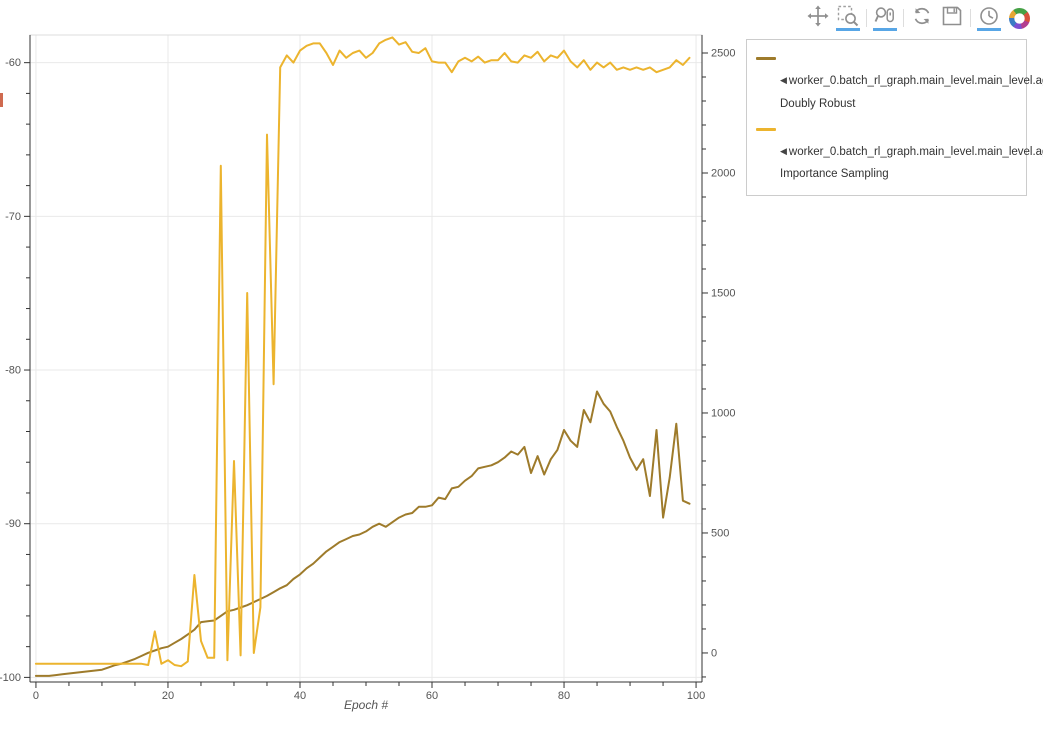 The image size is (1043, 732). What do you see at coordinates (366, 705) in the screenshot?
I see `x-axis-title: Epoch #` at bounding box center [366, 705].